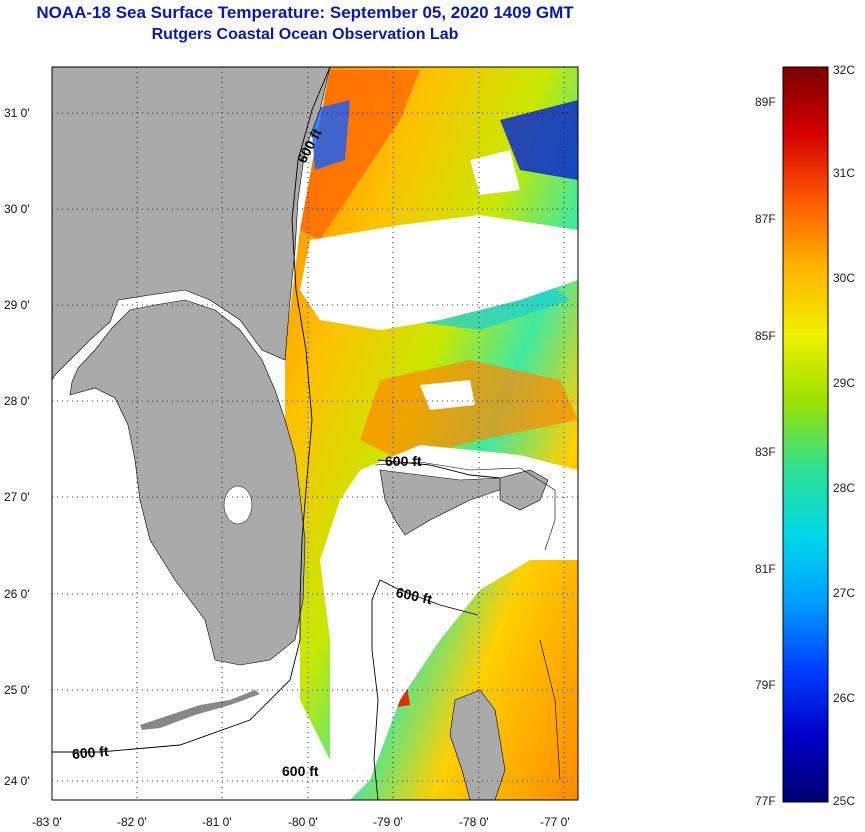 Image resolution: width=865 pixels, height=832 pixels. Describe the element at coordinates (47, 822) in the screenshot. I see `lon-label: -83 0'` at that location.